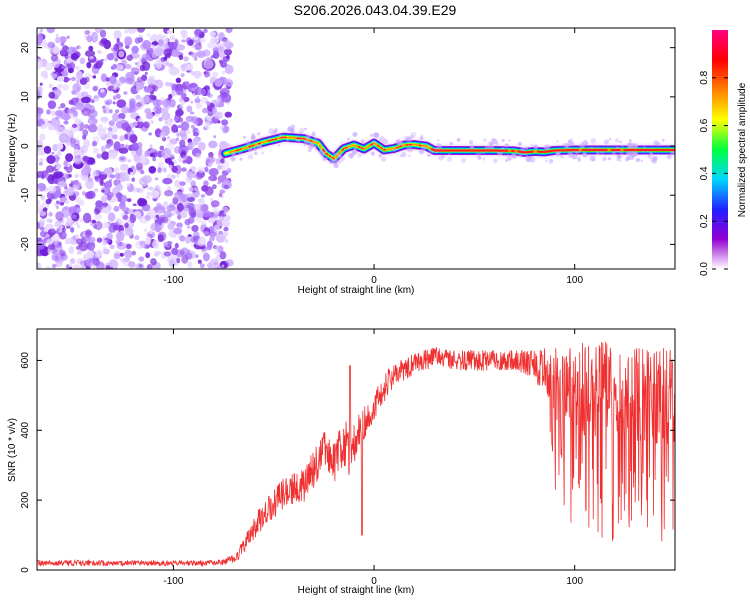 Image resolution: width=750 pixels, height=600 pixels. What do you see at coordinates (25, 48) in the screenshot?
I see `y-tick-label: 20` at bounding box center [25, 48].